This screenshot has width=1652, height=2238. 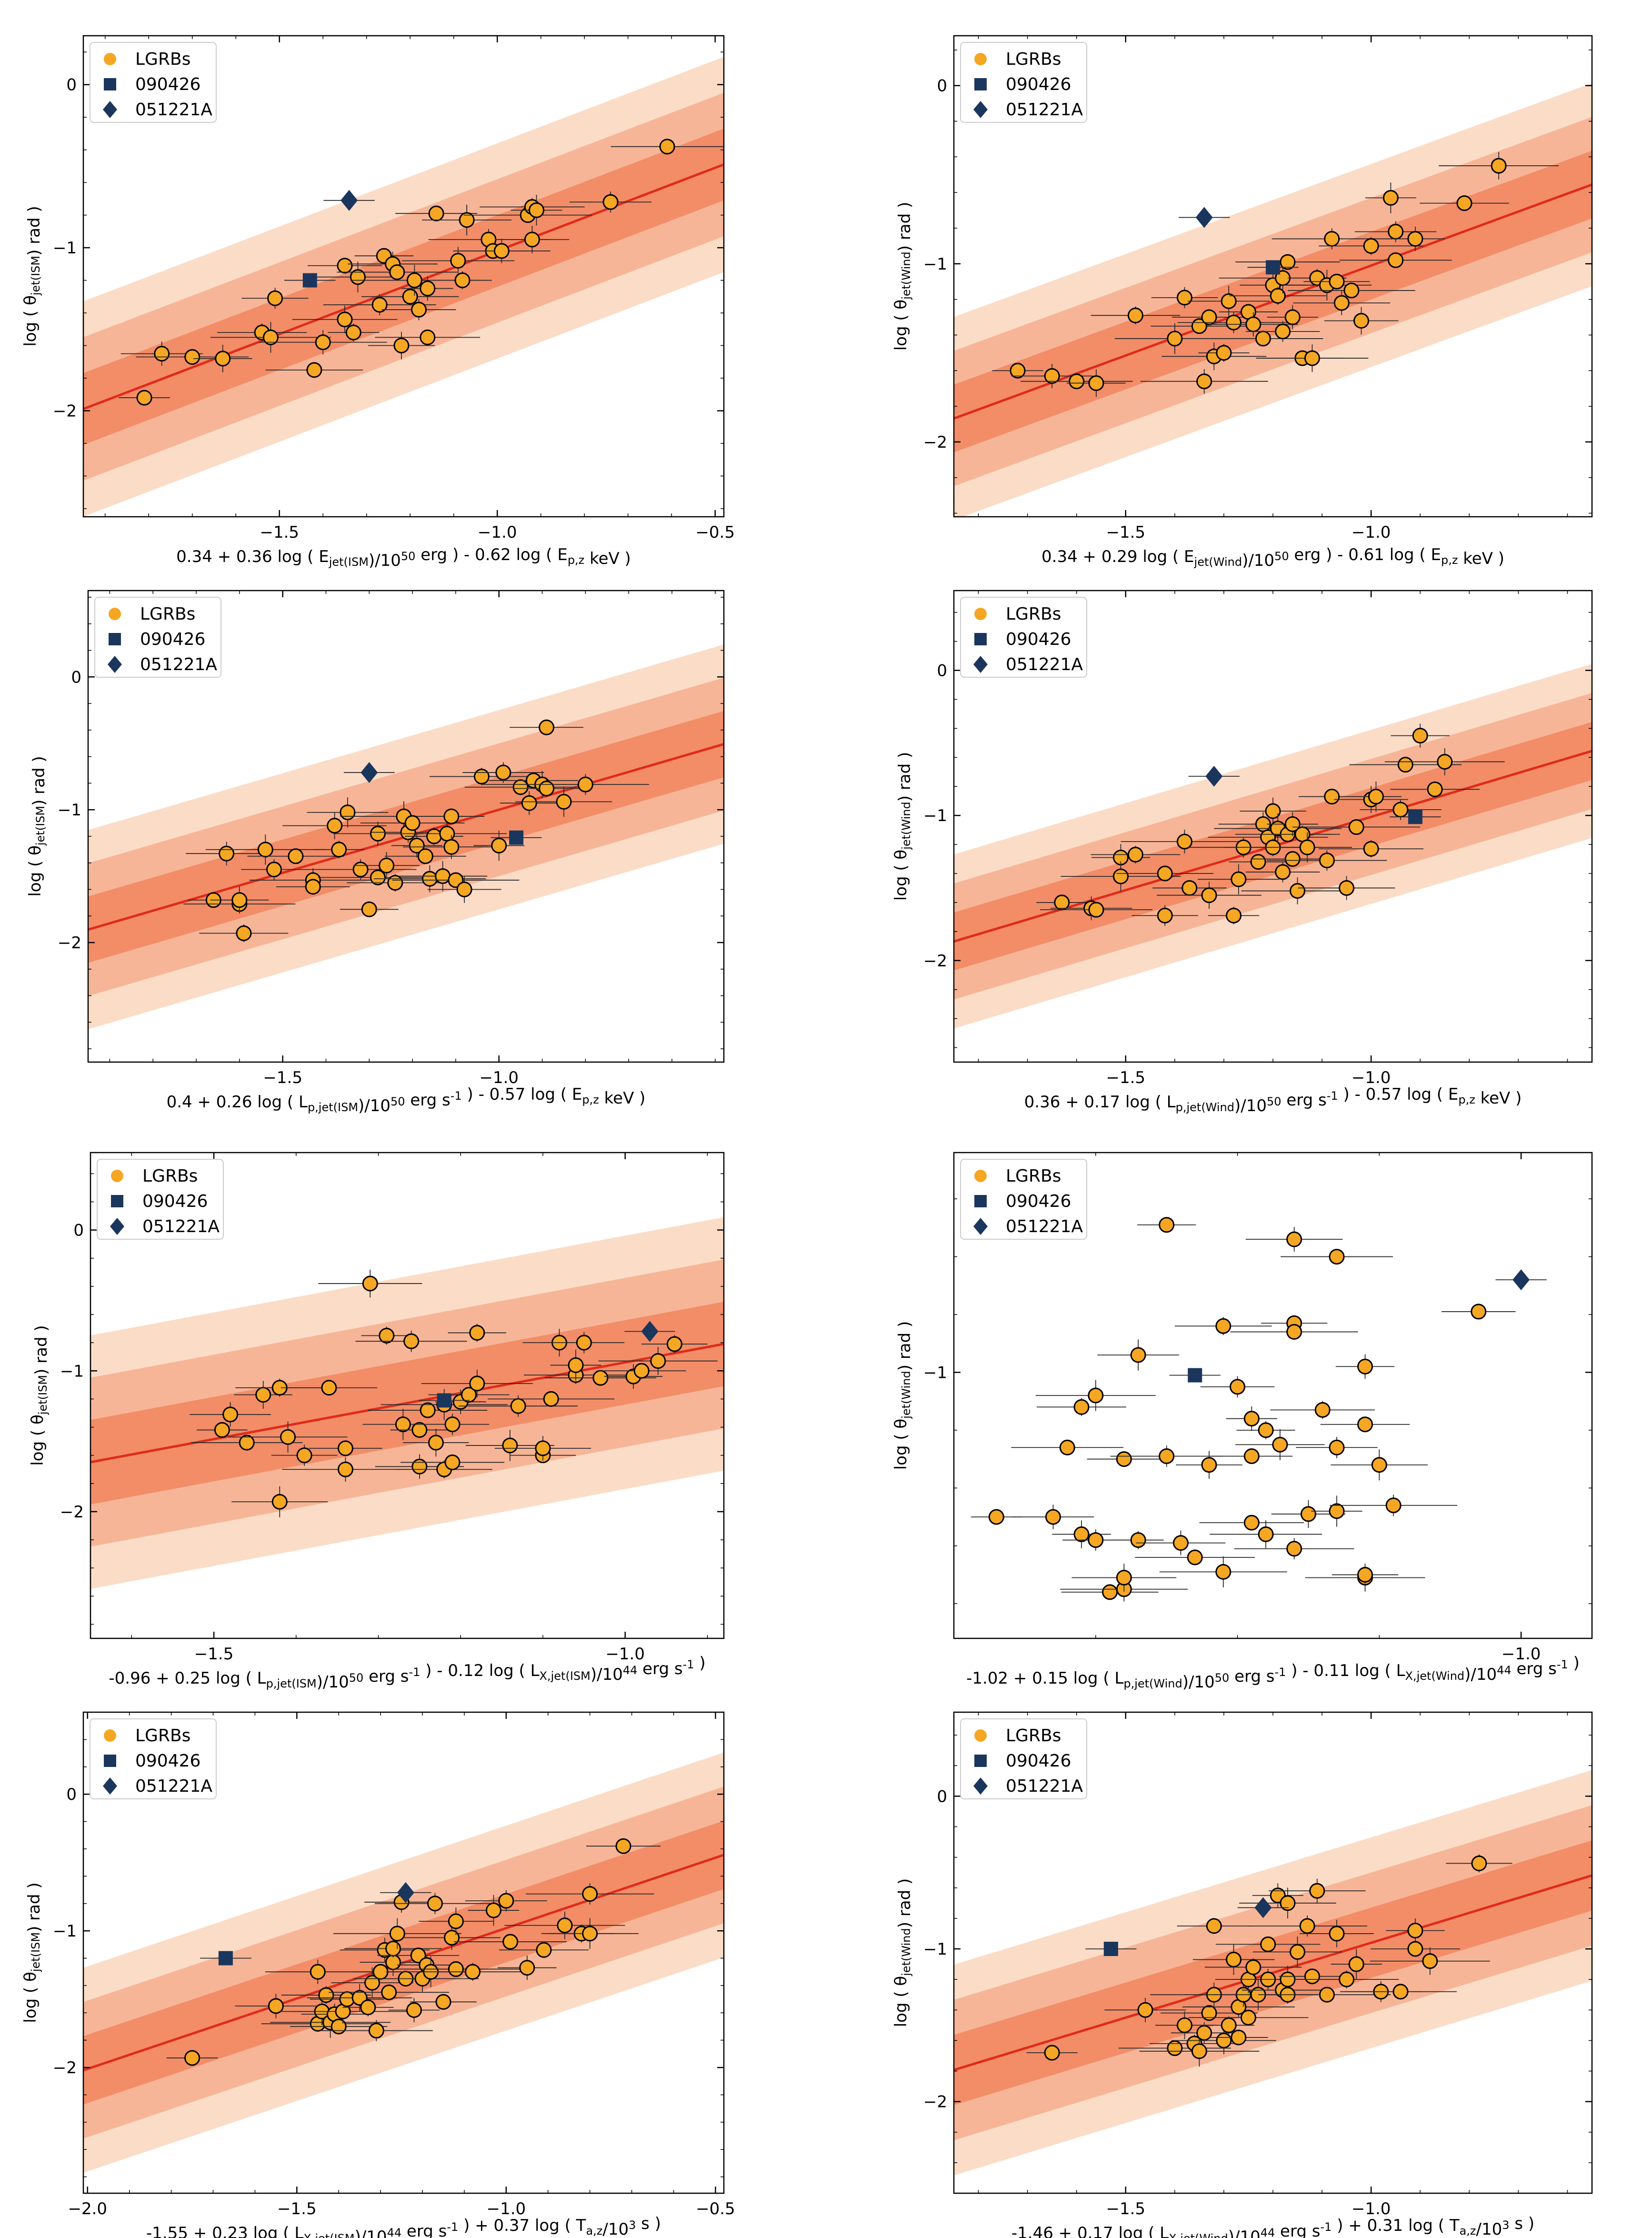 What do you see at coordinates (715, 2208) in the screenshot?
I see `x-tick-label: −0.5` at bounding box center [715, 2208].